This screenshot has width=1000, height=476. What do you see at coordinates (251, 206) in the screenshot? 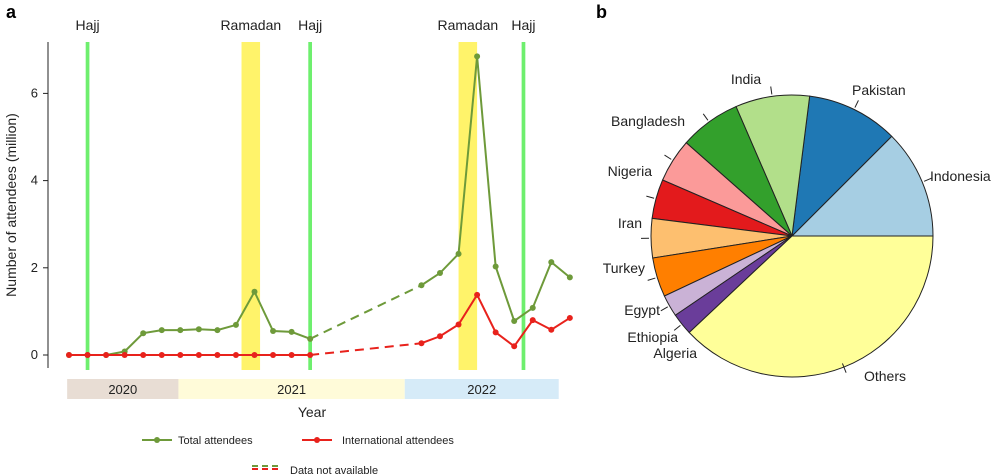
I see `event-band-ramadan` at bounding box center [251, 206].